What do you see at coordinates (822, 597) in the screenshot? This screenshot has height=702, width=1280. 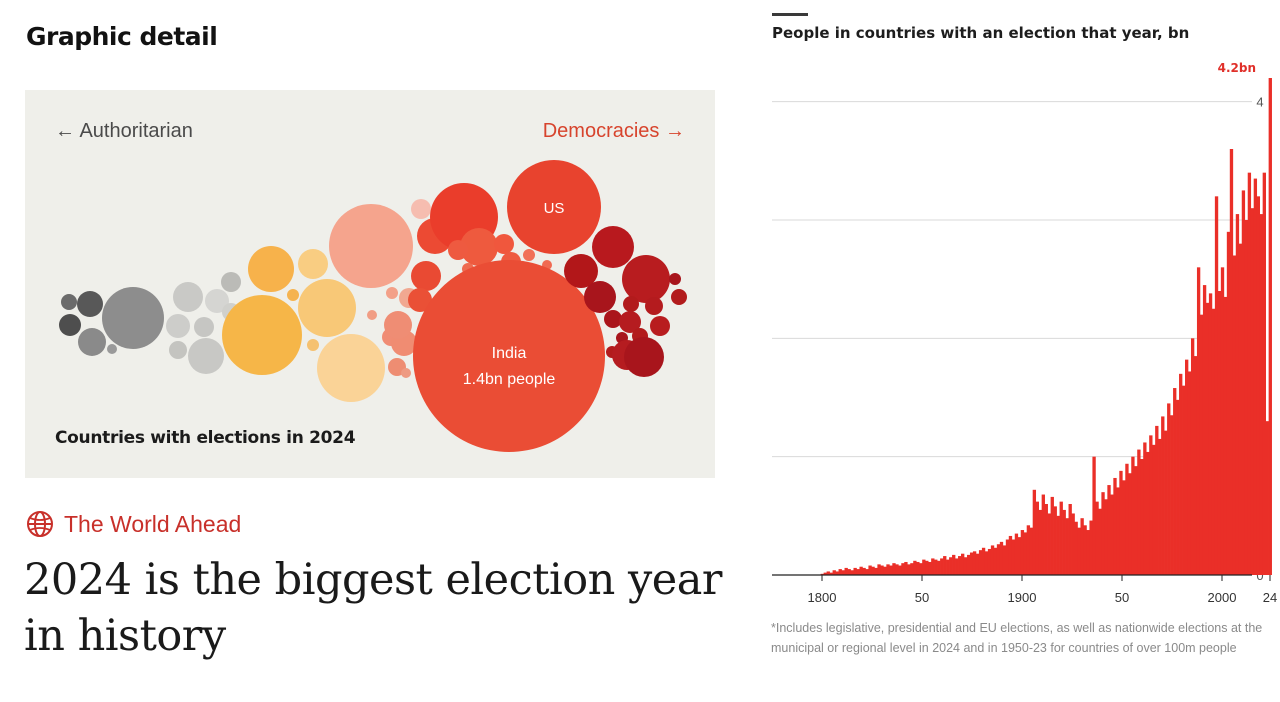 I see `x-tick-label: 1800` at bounding box center [822, 597].